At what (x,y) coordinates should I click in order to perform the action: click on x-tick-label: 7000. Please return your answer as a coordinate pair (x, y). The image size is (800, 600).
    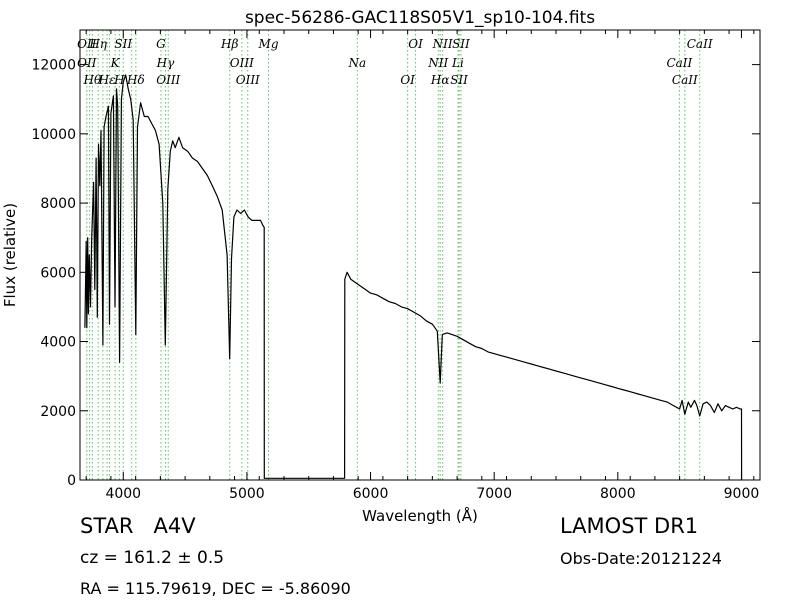
    Looking at the image, I should click on (494, 494).